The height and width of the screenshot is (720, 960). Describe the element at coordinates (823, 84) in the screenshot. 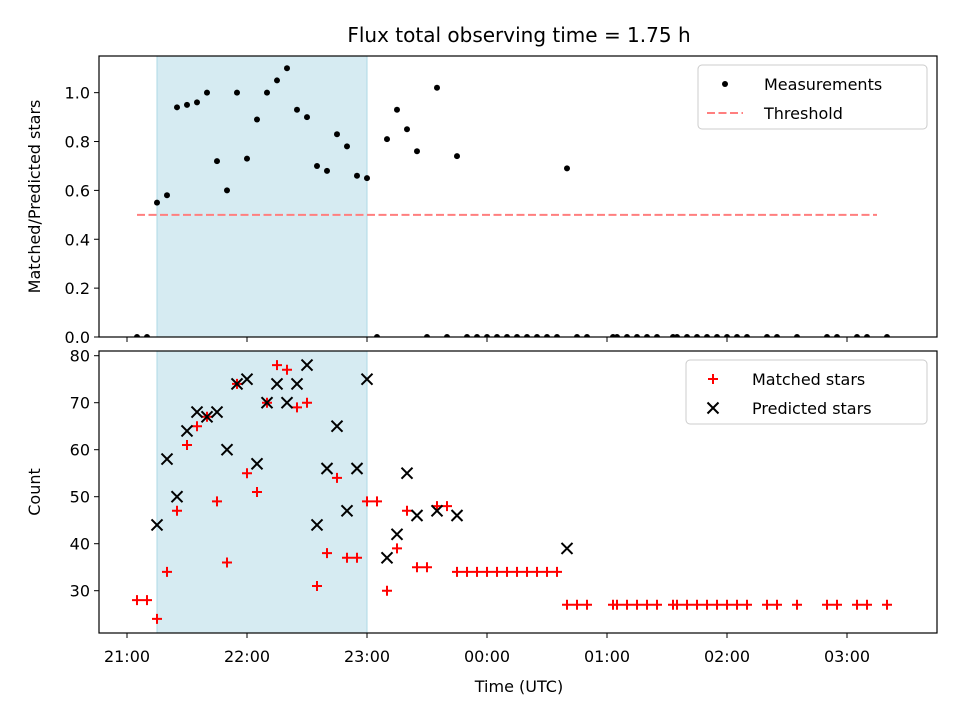

I see `legend-label: Measurements` at that location.